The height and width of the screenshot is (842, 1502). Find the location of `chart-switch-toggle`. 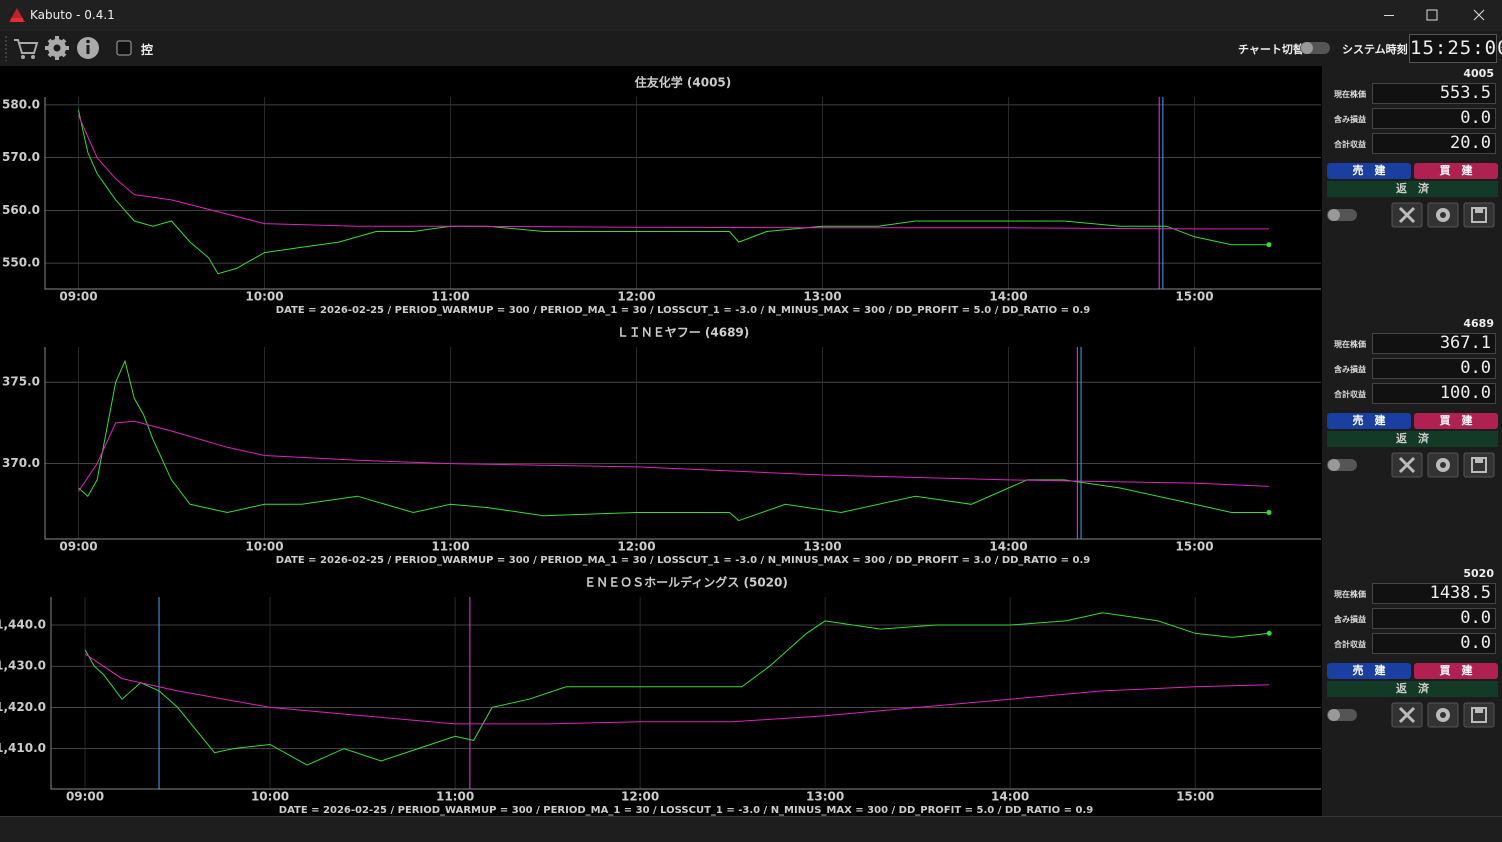

chart-switch-toggle is located at coordinates (1315, 48).